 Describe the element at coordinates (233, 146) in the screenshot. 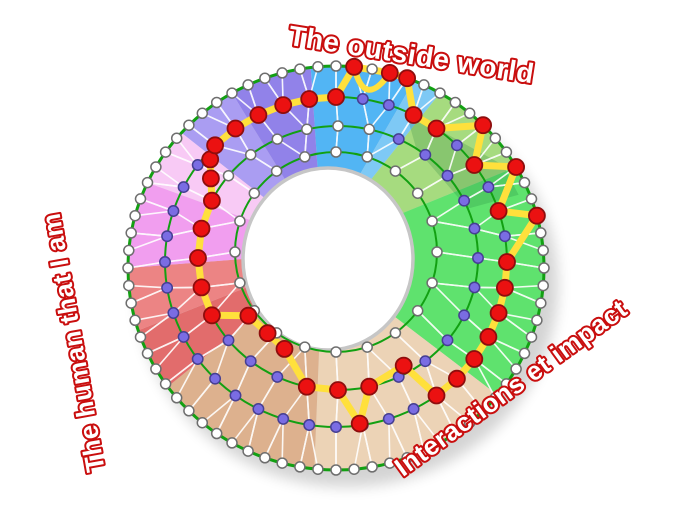

I see `sector-purple-light` at that location.